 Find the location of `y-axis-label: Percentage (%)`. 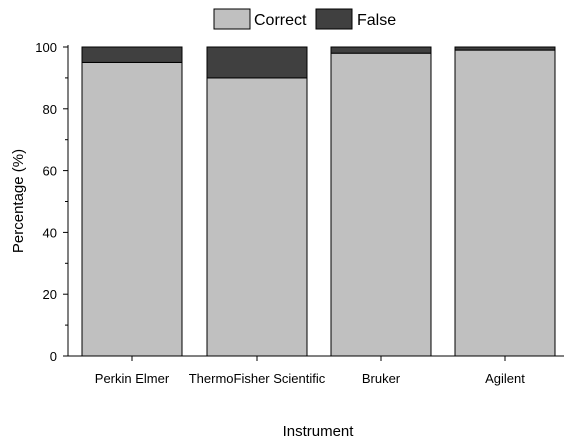

y-axis-label: Percentage (%) is located at coordinates (18, 201).